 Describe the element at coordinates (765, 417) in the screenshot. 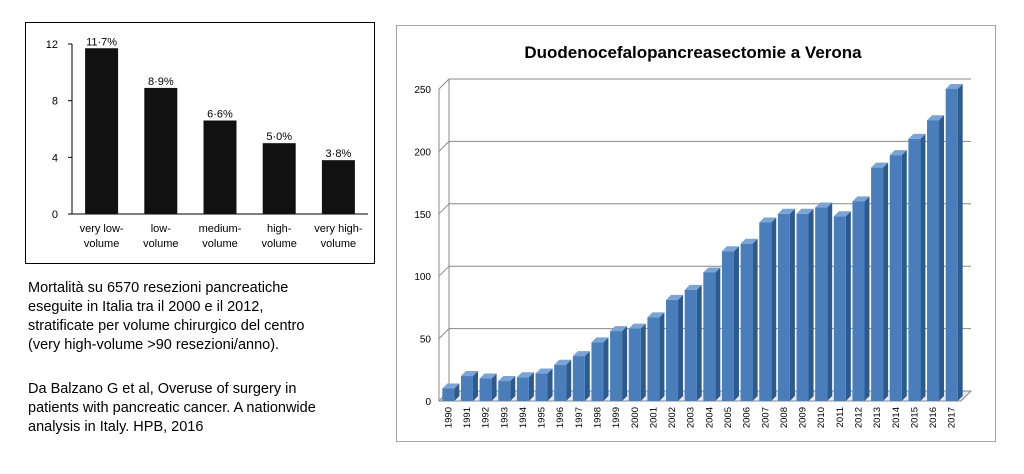

I see `x-tick-label: 2007` at that location.